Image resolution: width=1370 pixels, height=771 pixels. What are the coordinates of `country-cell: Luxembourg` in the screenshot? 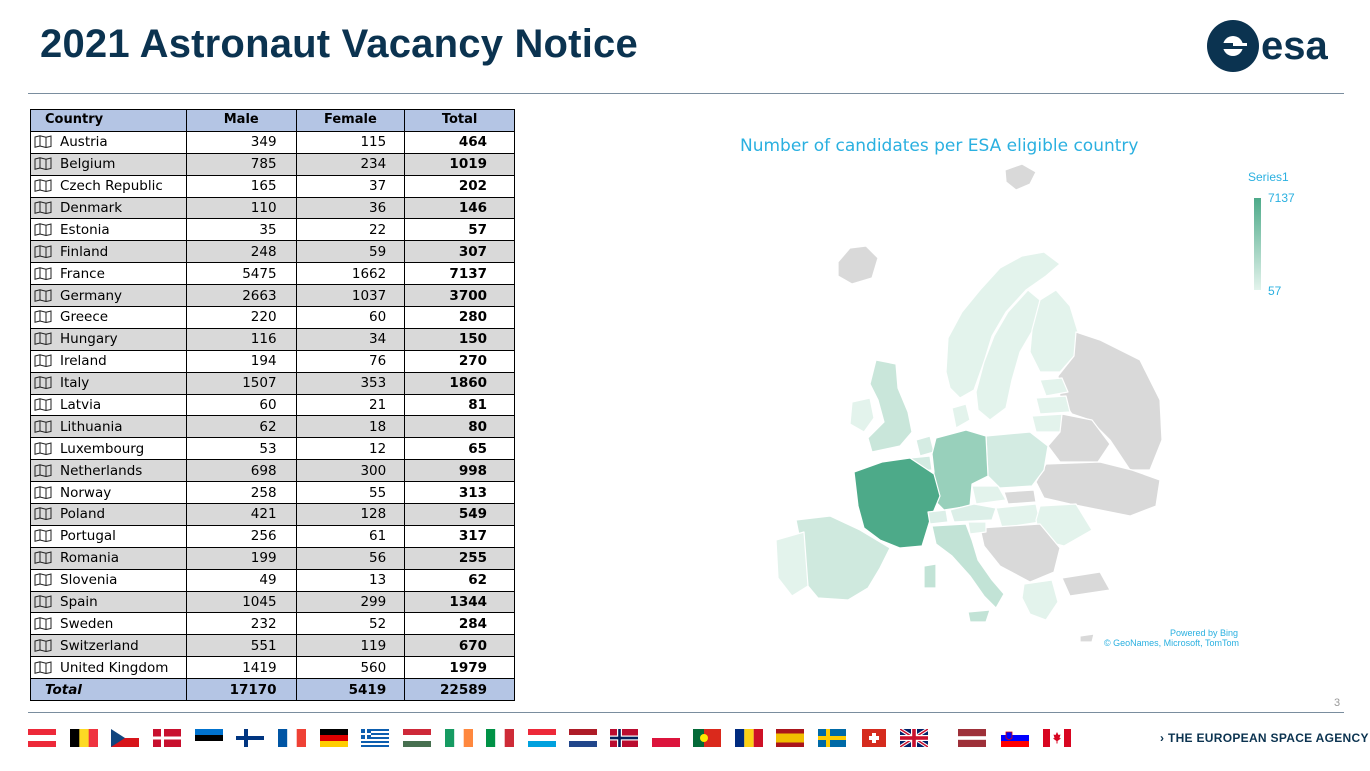 It's located at (108, 449).